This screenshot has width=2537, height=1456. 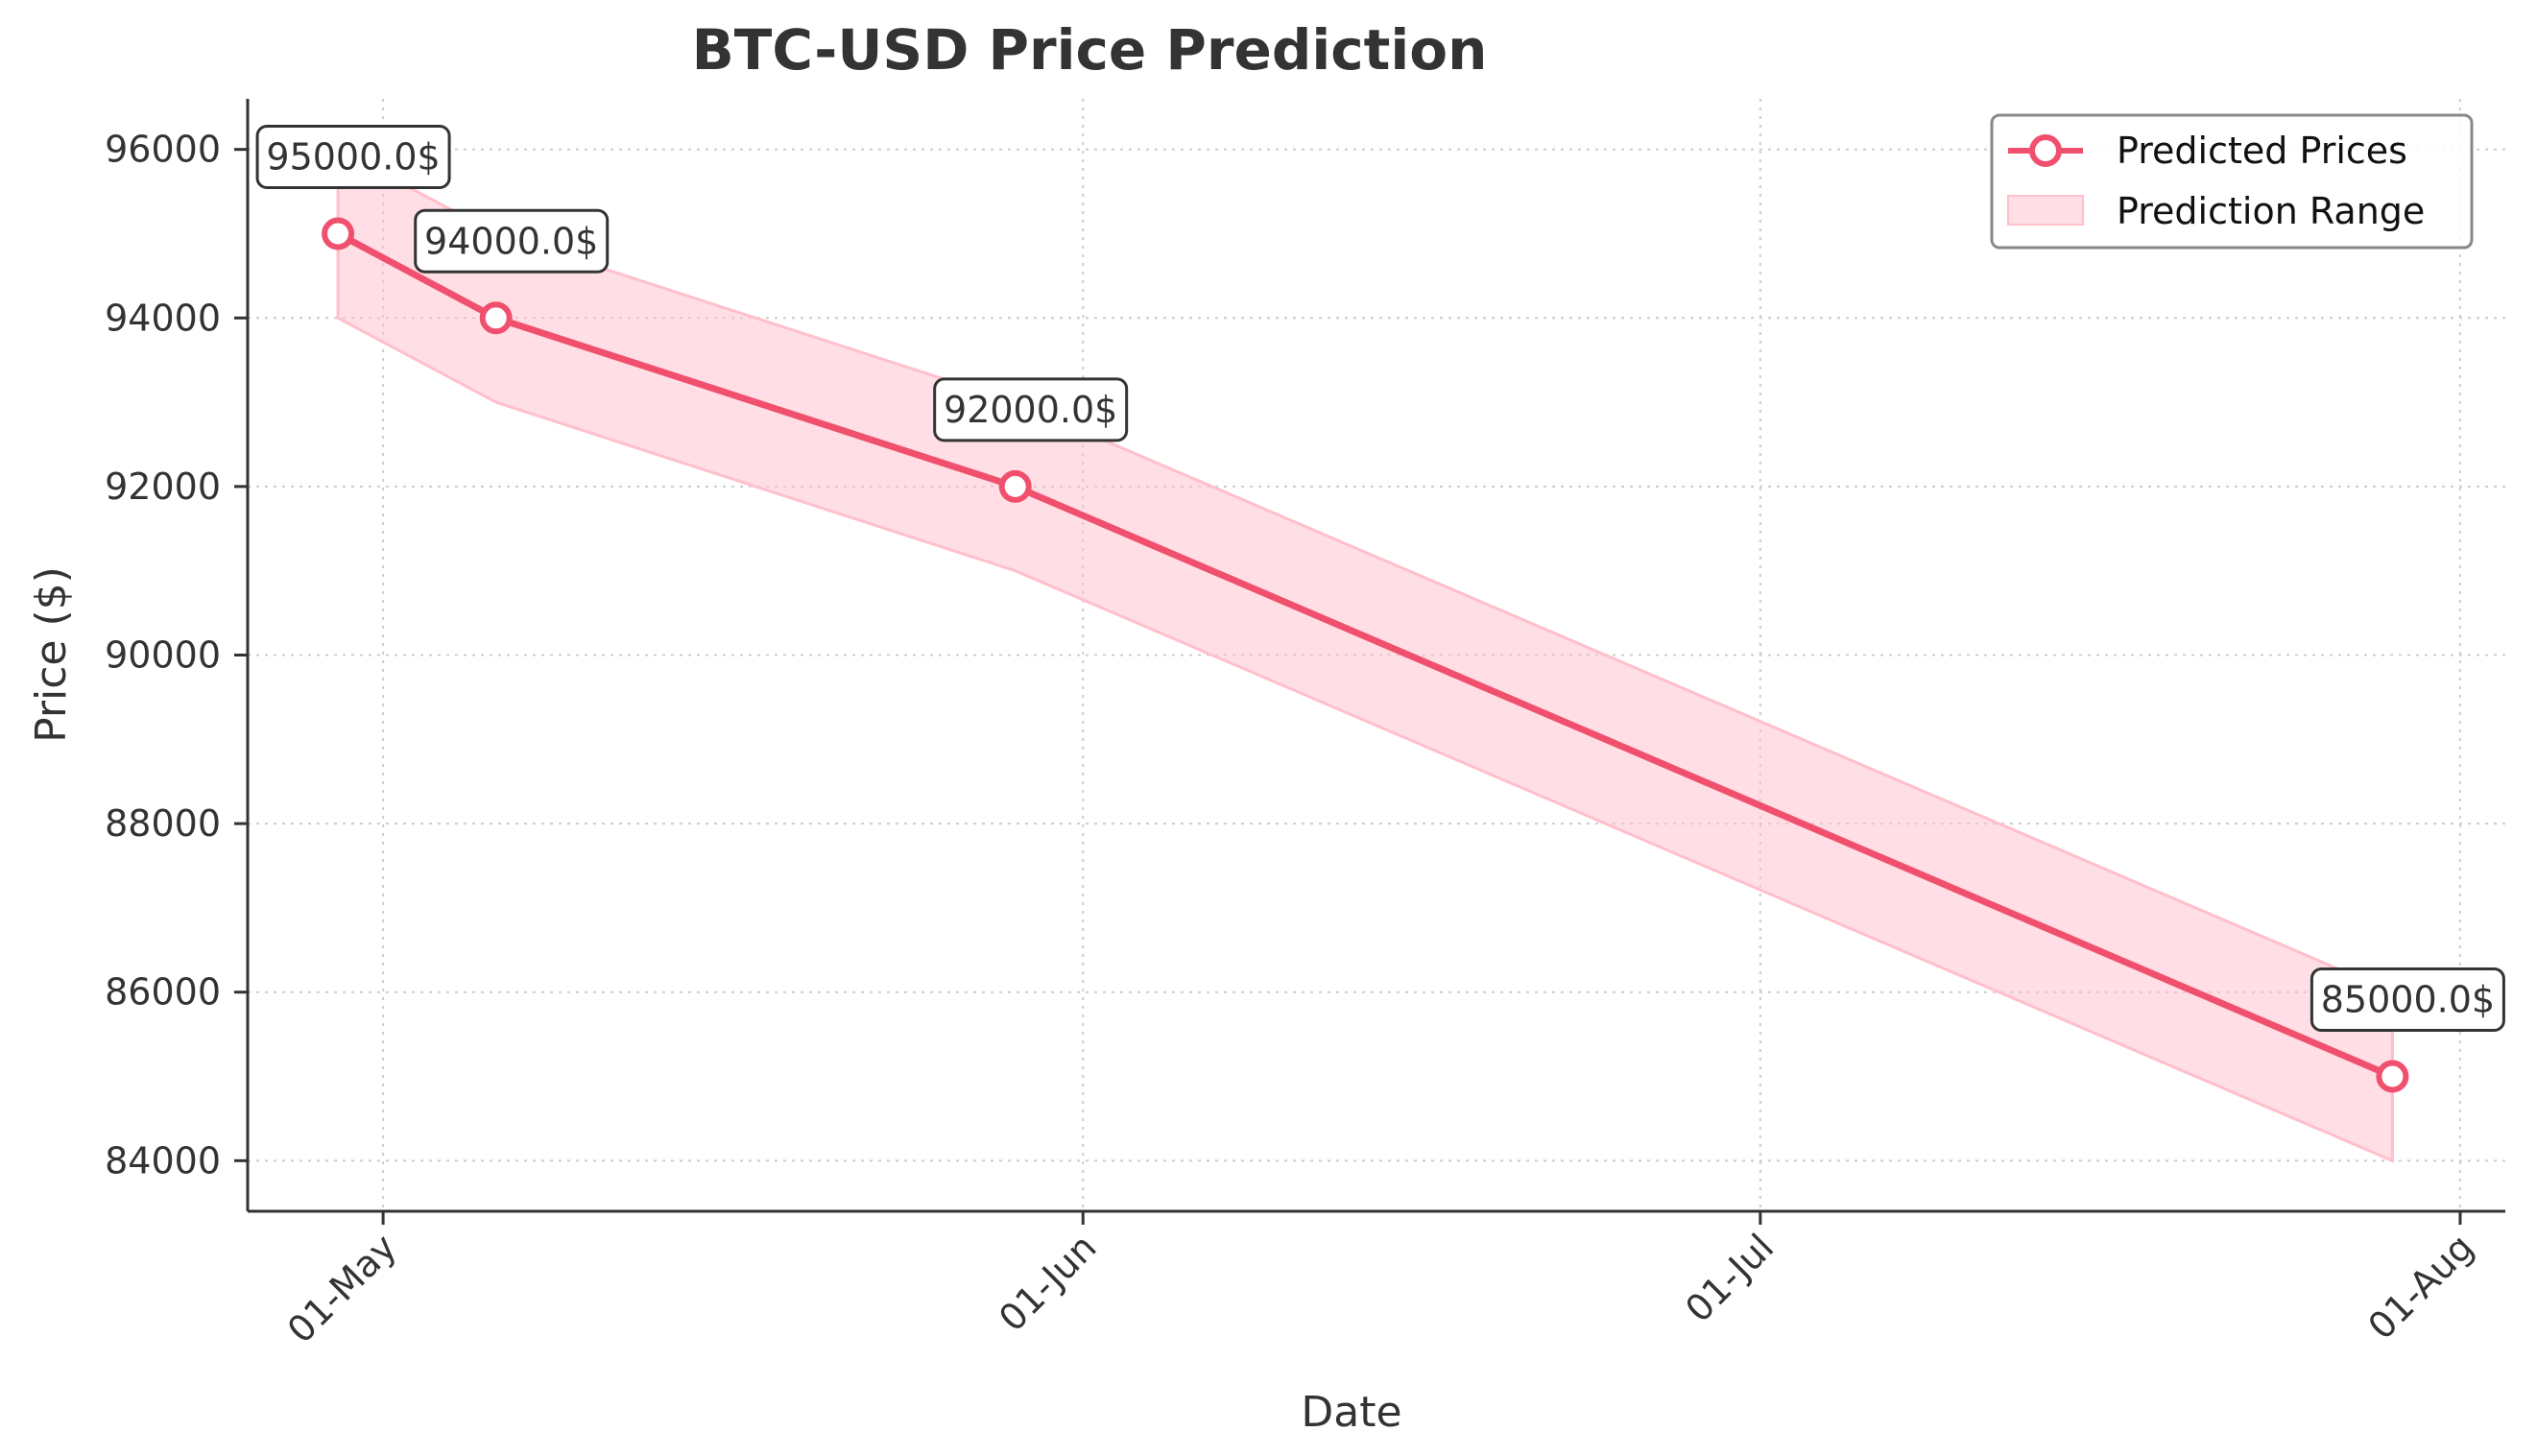 I want to click on legend-frame, so click(x=2232, y=182).